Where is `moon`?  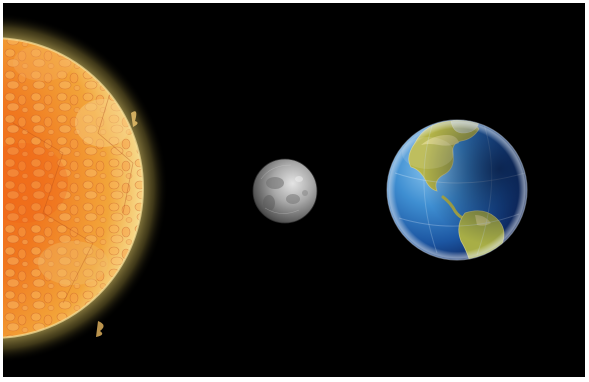
moon is located at coordinates (285, 191).